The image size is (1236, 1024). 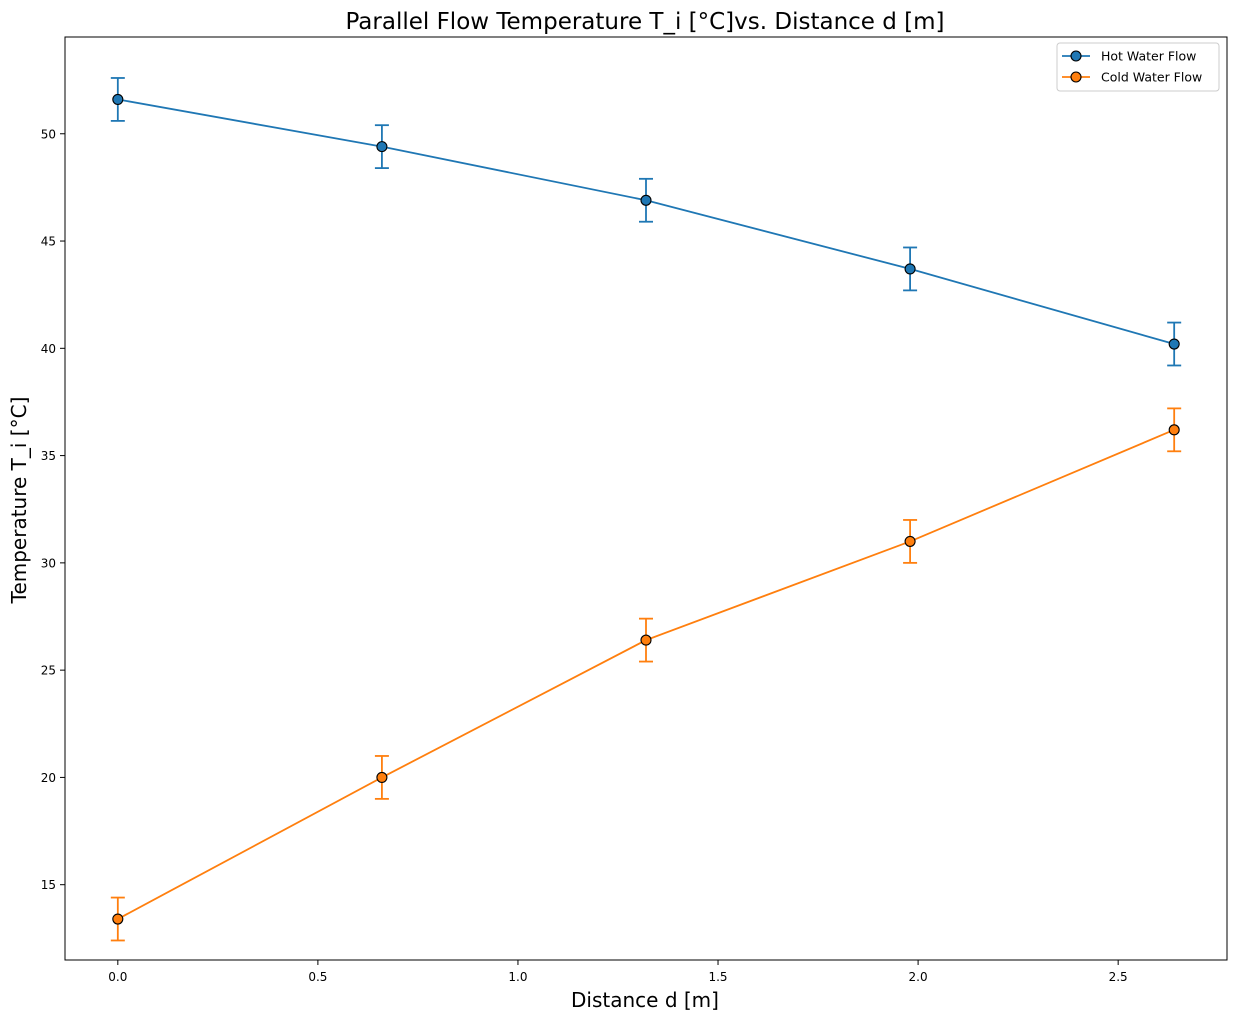 I want to click on y-tick-label: 25, so click(x=48, y=671).